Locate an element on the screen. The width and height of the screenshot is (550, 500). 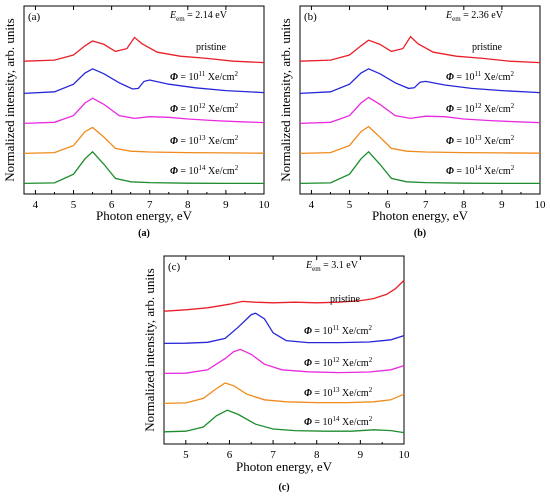
panel-label: (a) is located at coordinates (34, 17).